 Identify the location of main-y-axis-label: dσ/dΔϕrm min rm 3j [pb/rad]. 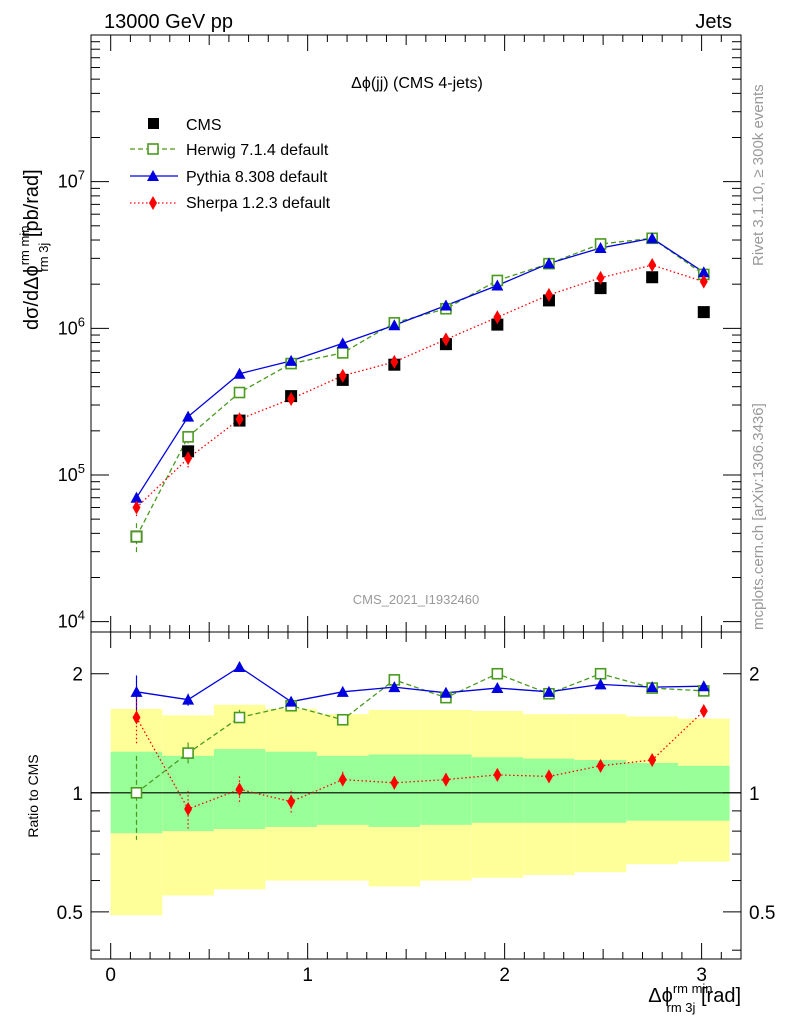
(34, 249).